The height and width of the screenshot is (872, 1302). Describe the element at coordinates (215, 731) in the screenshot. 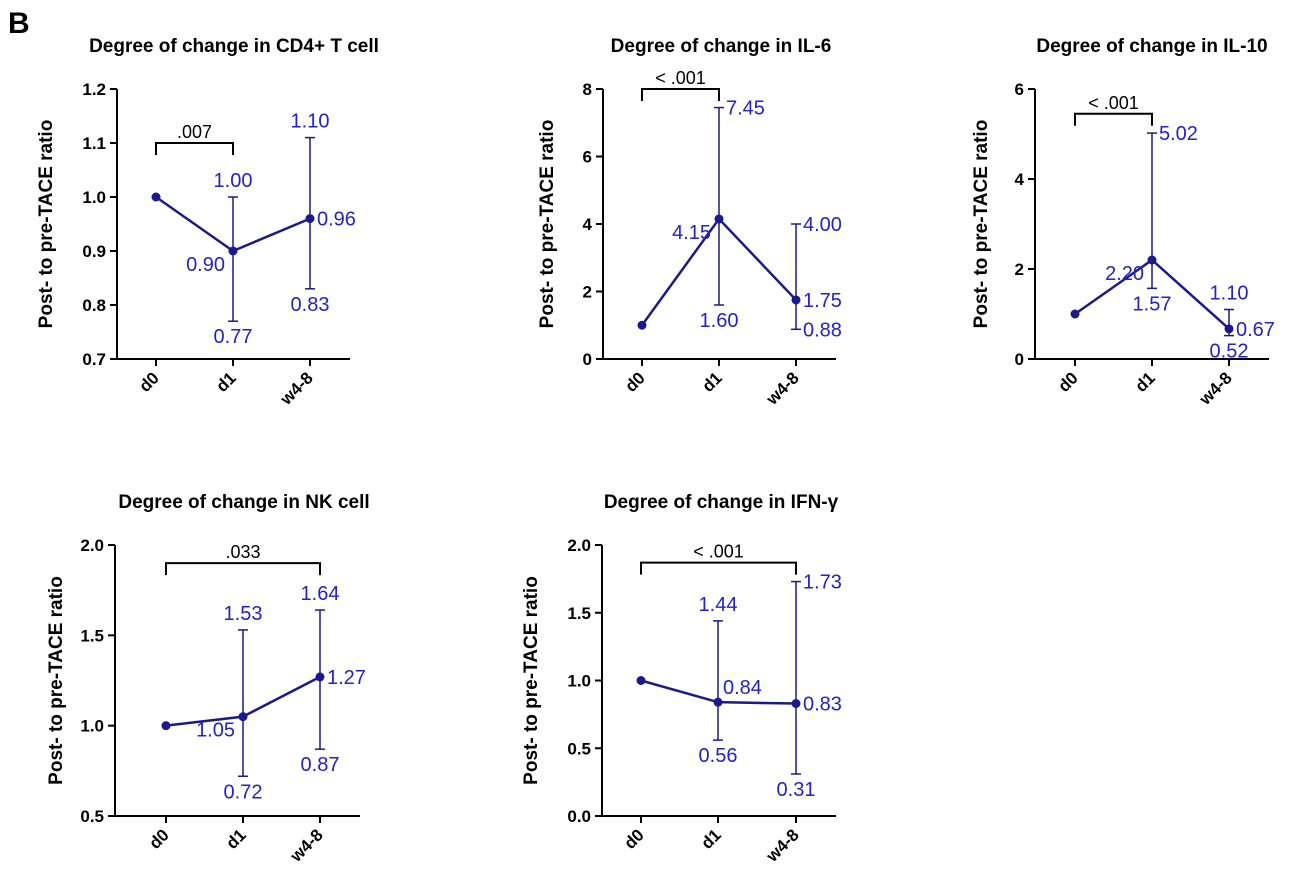

I see `data-label: 1.05` at that location.